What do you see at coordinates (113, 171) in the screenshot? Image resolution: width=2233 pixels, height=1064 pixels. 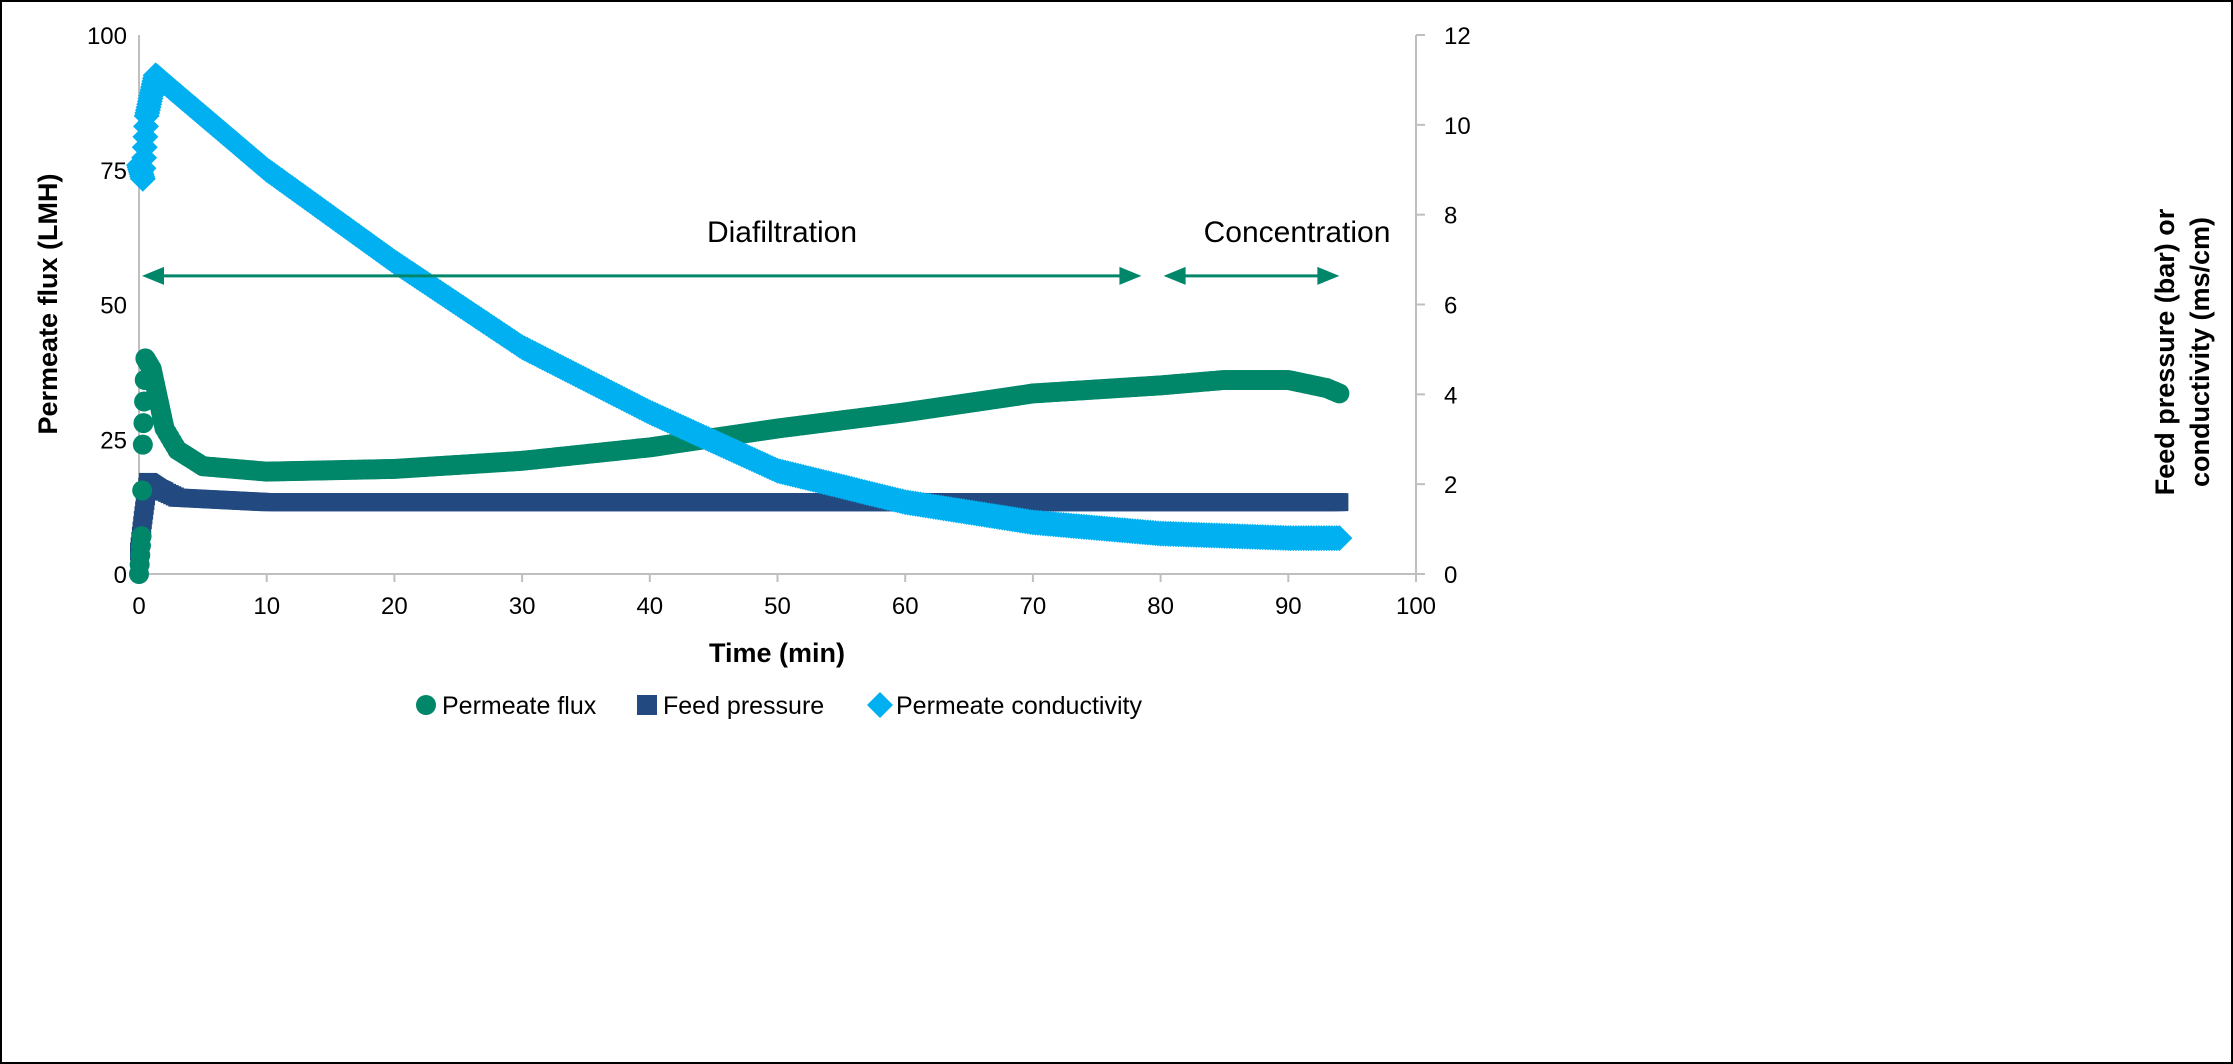 I see `y-left-tick-label: 75` at bounding box center [113, 171].